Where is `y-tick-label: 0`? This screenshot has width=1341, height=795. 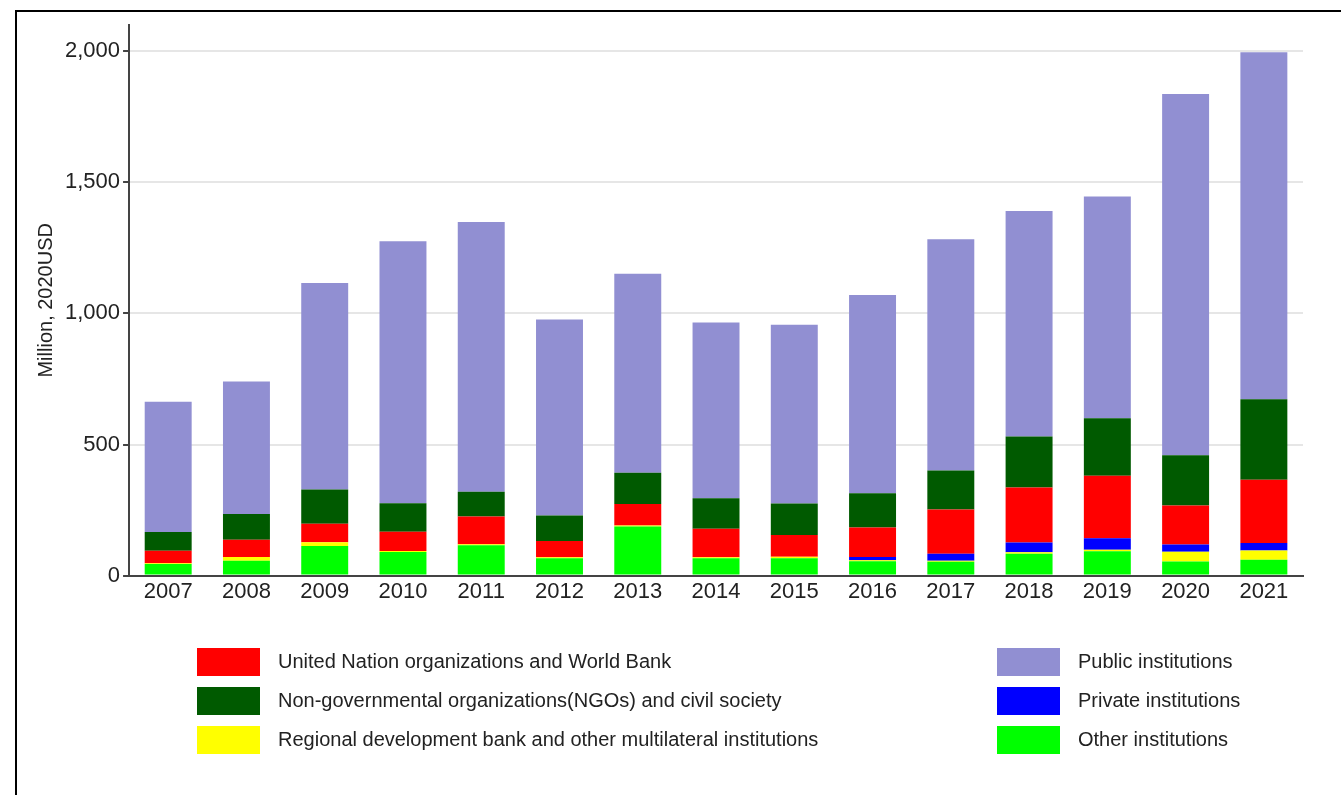 y-tick-label: 0 is located at coordinates (114, 574).